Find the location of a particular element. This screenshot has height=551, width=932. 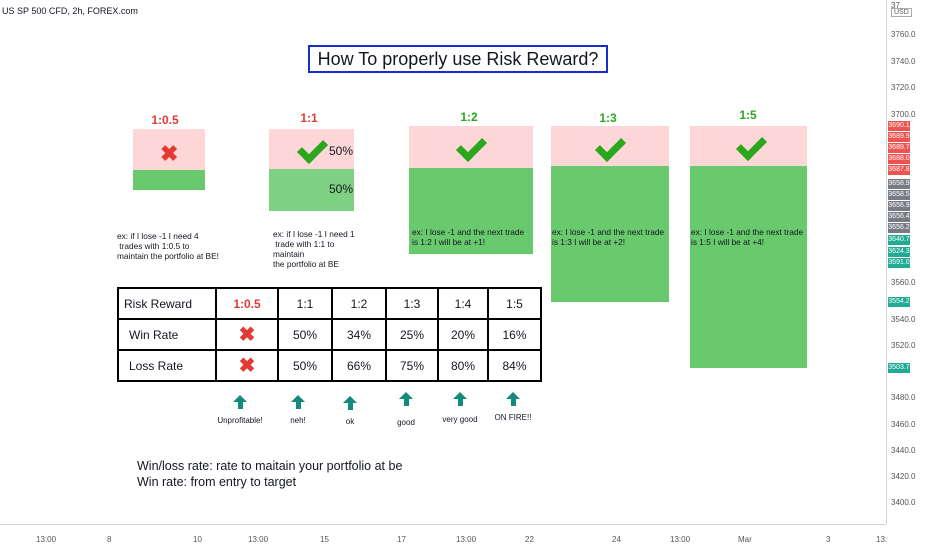

rr-label-3: 1:3 is located at coordinates (608, 118).